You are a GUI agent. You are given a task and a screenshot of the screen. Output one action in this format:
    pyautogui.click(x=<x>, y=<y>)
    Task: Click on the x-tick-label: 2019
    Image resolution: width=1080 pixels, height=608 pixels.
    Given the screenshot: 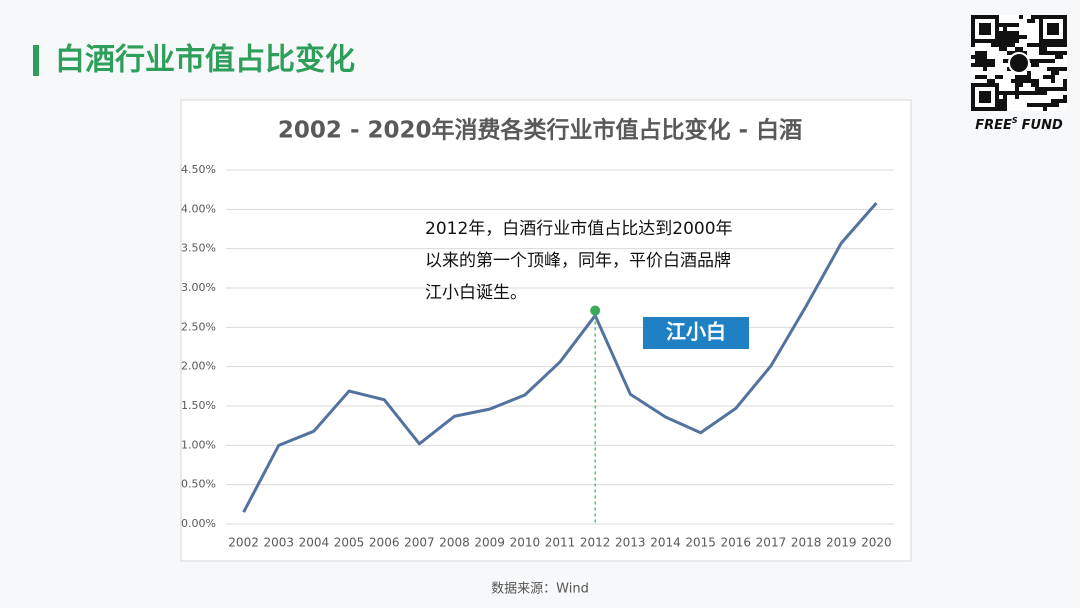 What is the action you would take?
    pyautogui.click(x=841, y=543)
    